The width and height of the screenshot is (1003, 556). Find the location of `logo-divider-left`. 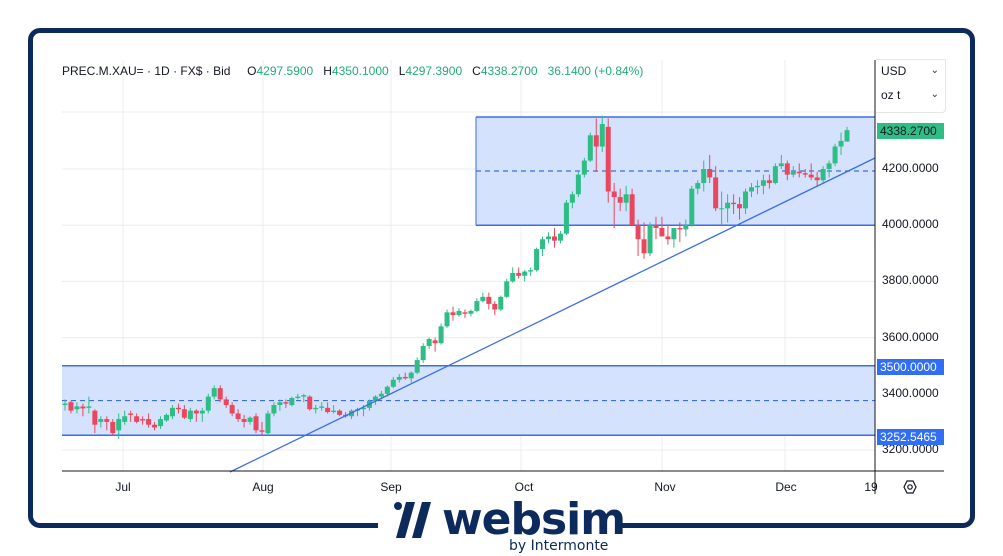

logo-divider-left is located at coordinates (354, 525).